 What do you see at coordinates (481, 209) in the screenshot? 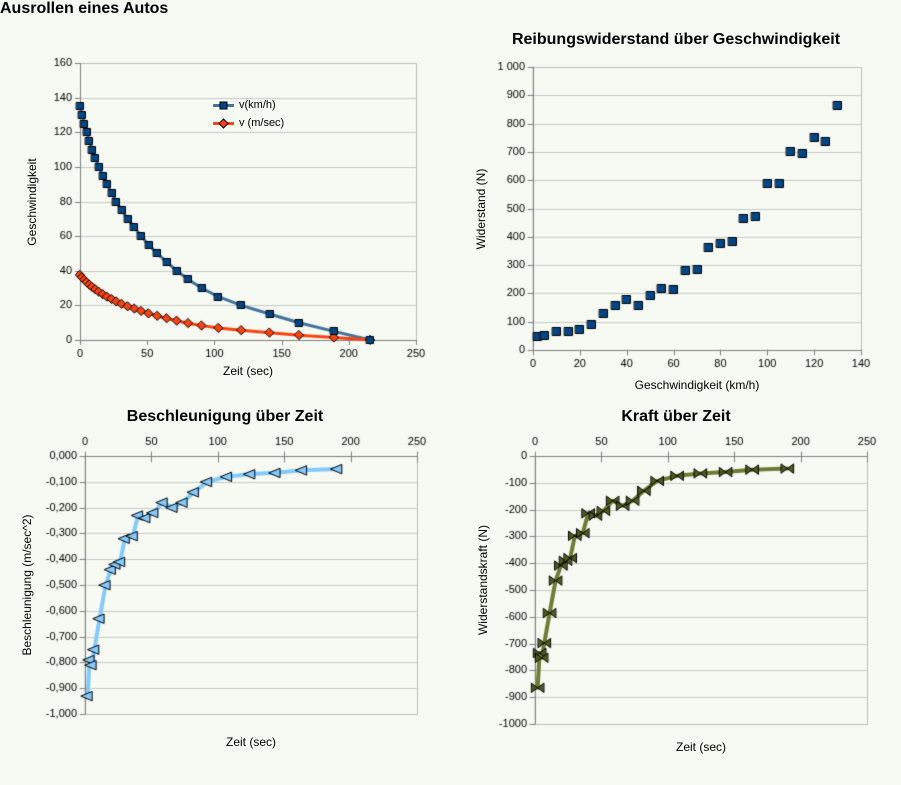
I see `y-axis-label-reibungswiderstand: Widerstand (N)` at bounding box center [481, 209].